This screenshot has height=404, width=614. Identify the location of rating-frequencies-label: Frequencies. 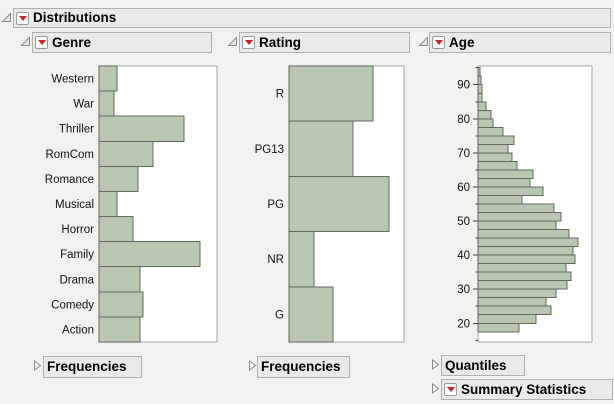
(301, 367).